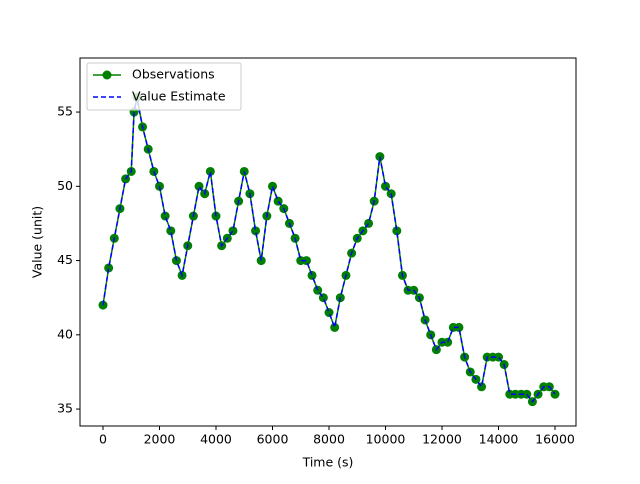 The image size is (640, 484). What do you see at coordinates (107, 75) in the screenshot?
I see `legend-marker` at bounding box center [107, 75].